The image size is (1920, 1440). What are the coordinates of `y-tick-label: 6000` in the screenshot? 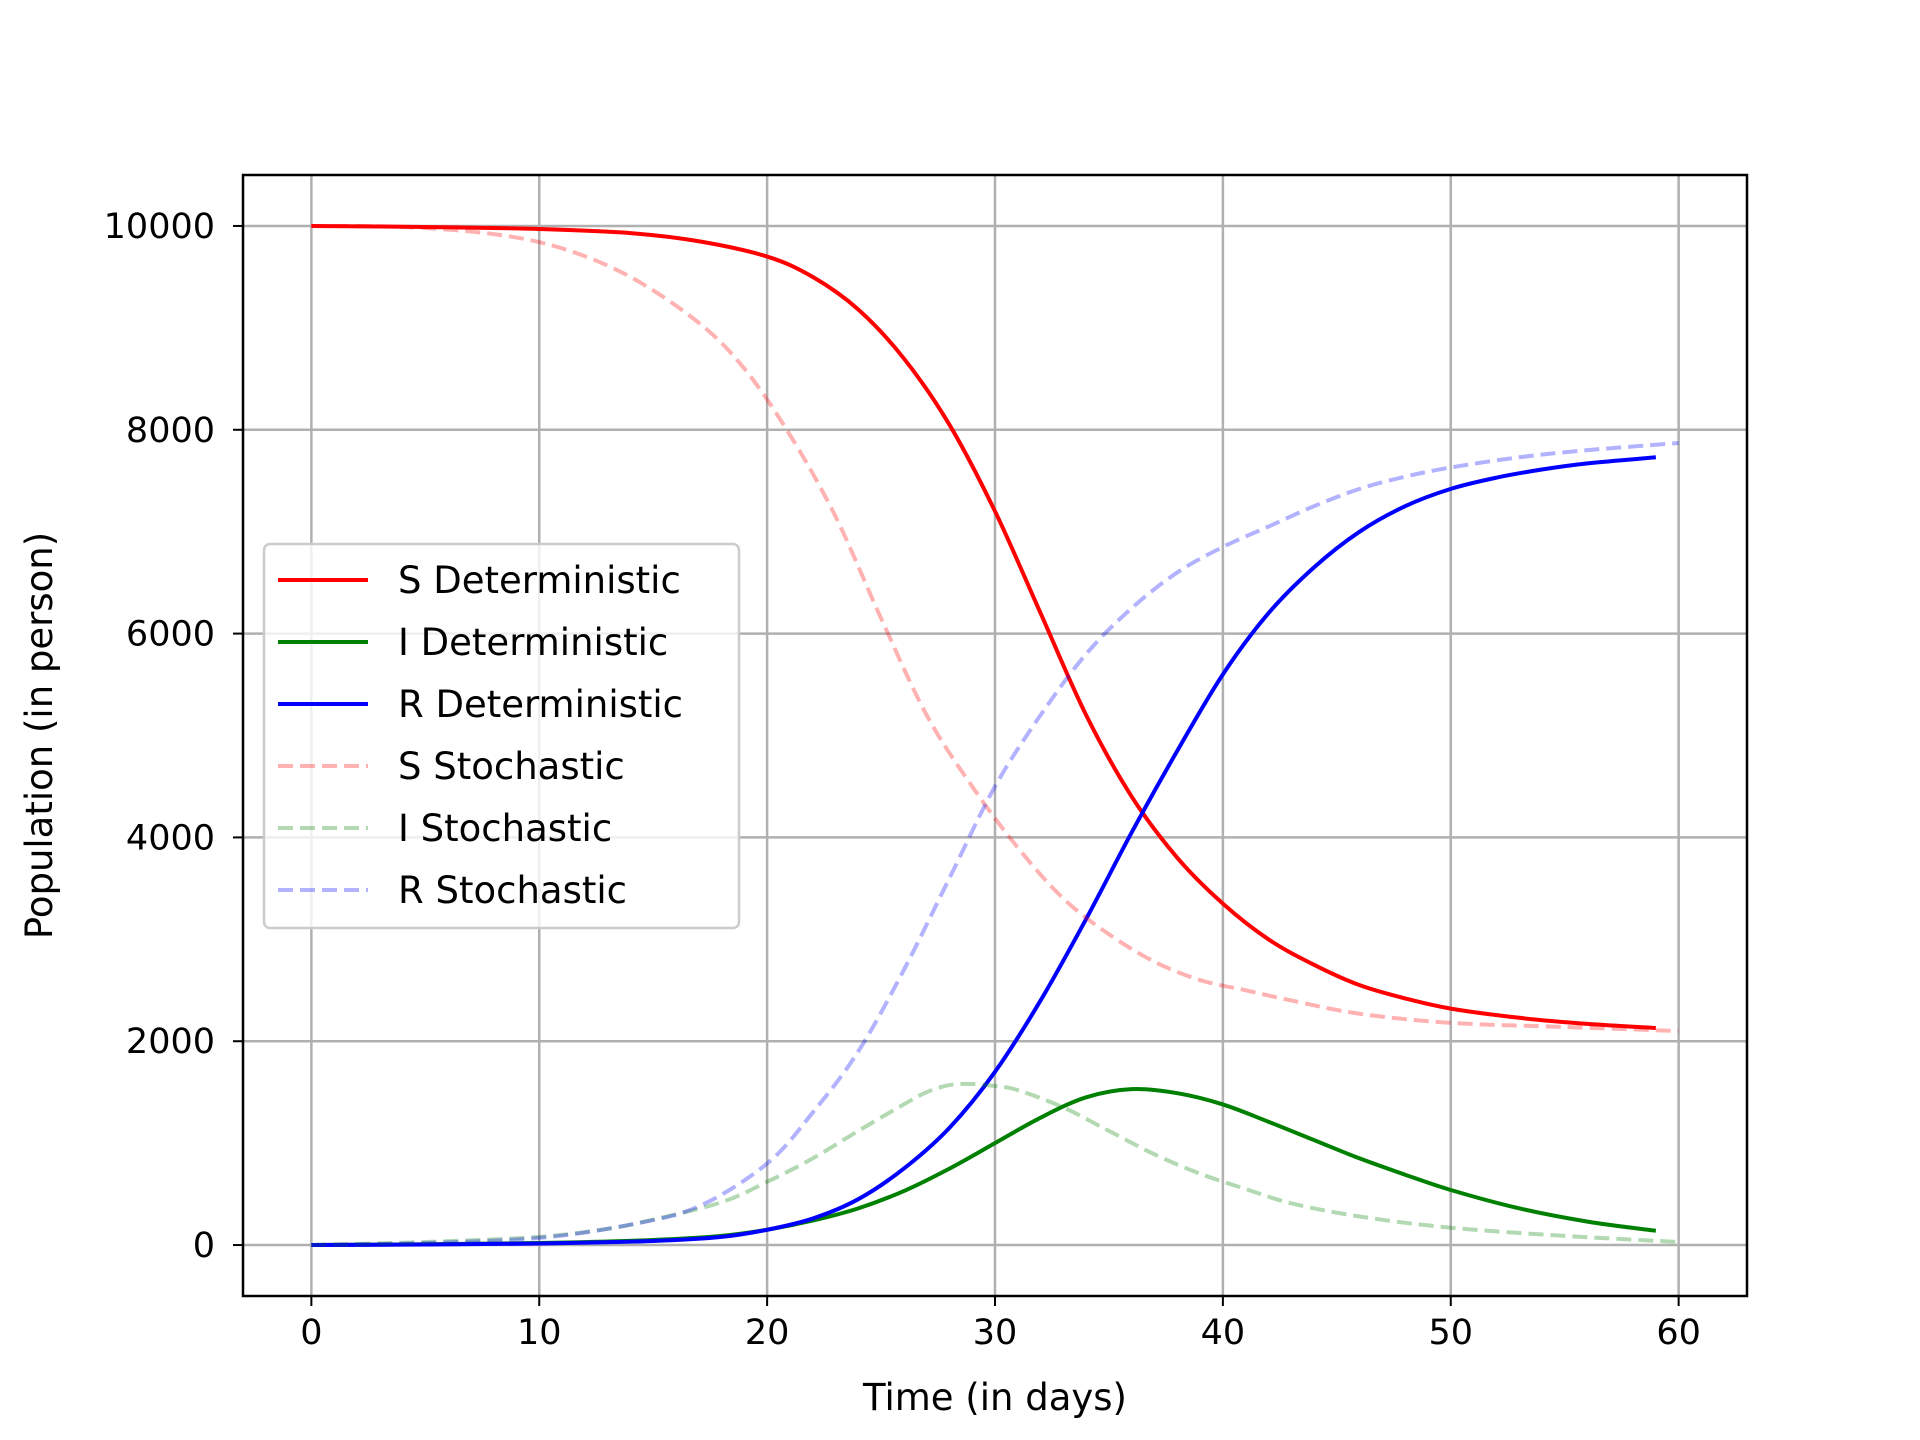 It's located at (170, 635).